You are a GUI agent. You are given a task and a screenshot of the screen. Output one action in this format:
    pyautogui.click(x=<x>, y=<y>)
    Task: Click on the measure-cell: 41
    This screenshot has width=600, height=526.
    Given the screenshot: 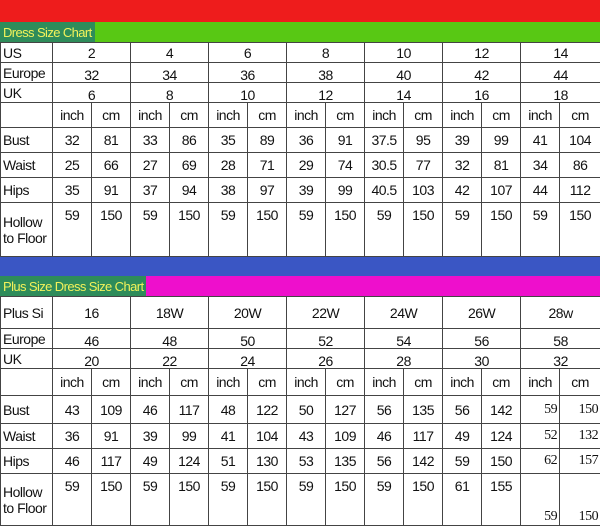 What is the action you would take?
    pyautogui.click(x=228, y=436)
    